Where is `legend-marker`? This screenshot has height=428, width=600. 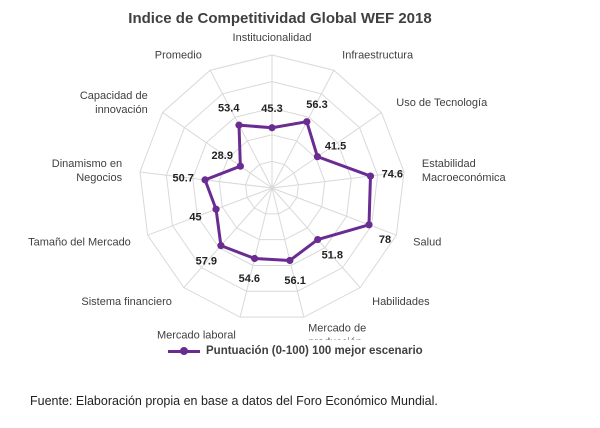 legend-marker is located at coordinates (184, 351).